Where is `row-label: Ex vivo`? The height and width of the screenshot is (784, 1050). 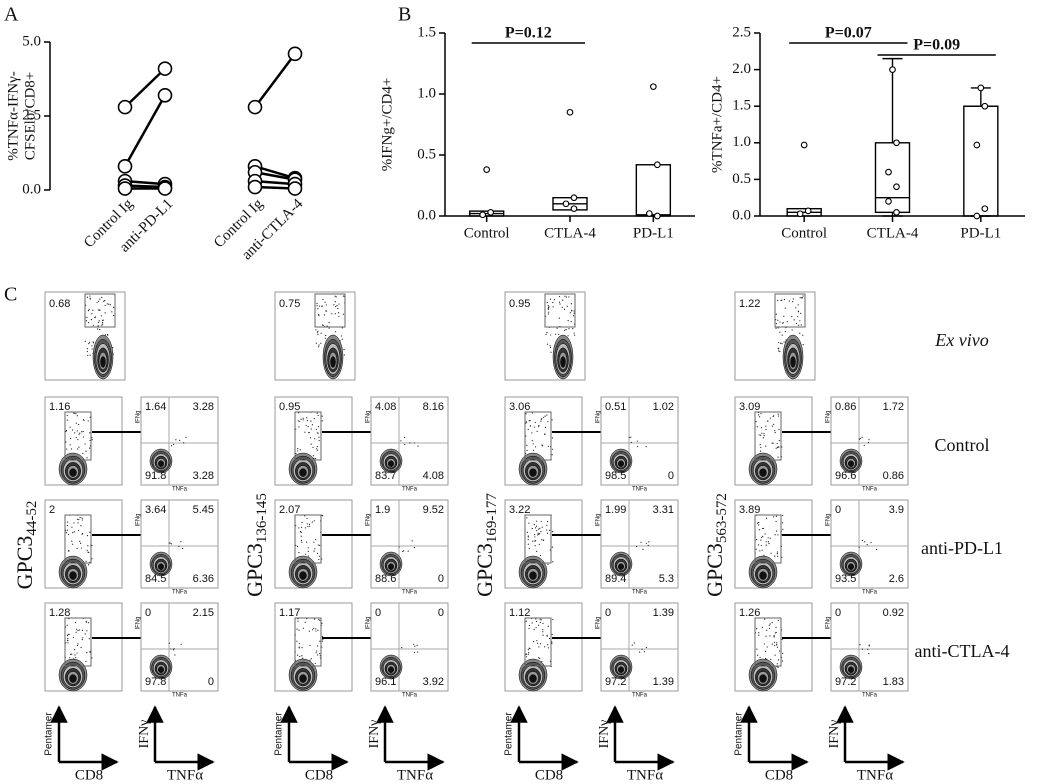 row-label: Ex vivo is located at coordinates (961, 340).